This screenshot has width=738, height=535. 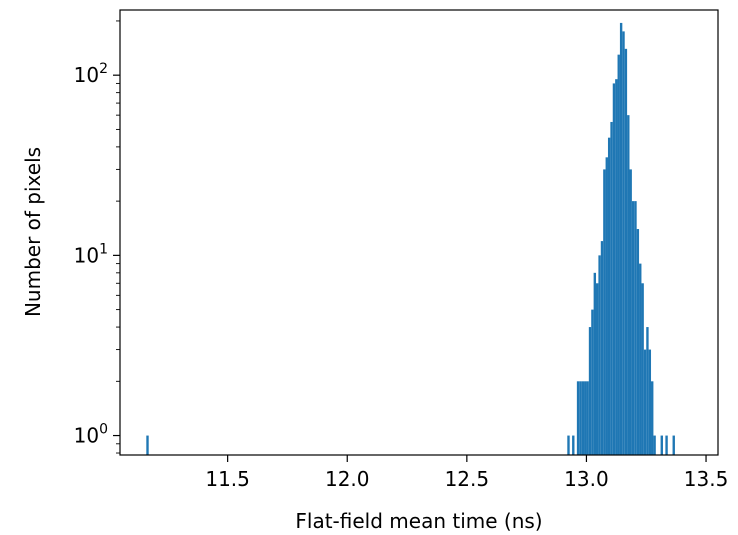 I want to click on y-tick-label: 10⁰, so click(x=91, y=435).